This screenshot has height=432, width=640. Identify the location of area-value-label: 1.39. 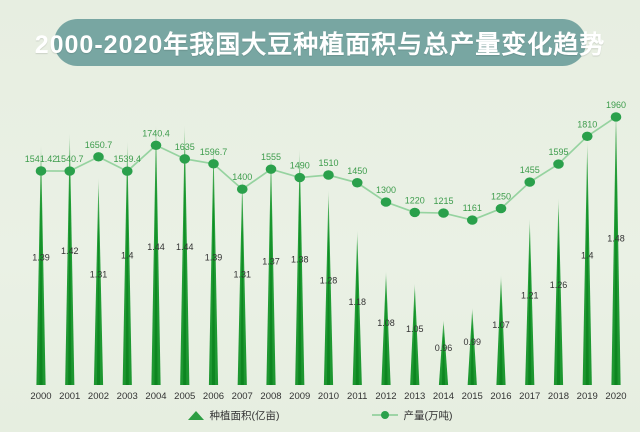
(41, 257).